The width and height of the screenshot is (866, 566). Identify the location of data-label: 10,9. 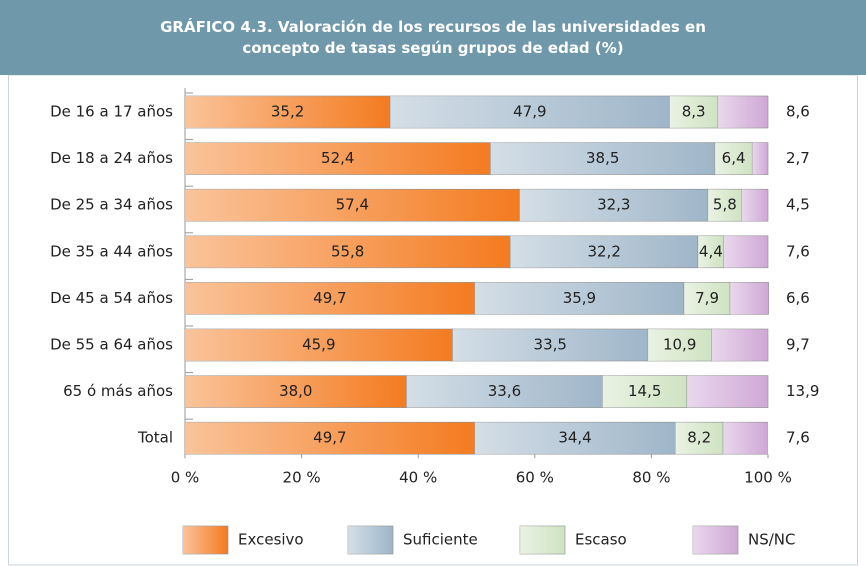
(679, 345).